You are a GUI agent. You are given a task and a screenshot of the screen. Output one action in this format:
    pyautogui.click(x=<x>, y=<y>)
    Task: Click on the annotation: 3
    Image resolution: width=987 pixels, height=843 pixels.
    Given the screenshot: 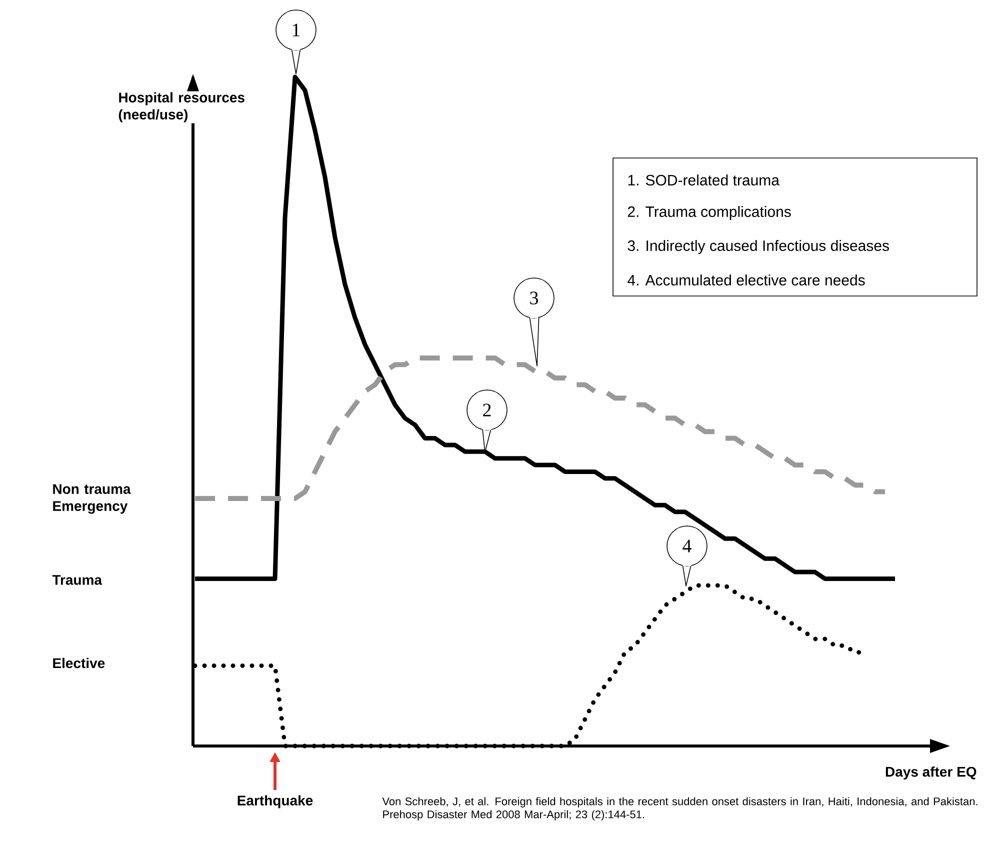 What is the action you would take?
    pyautogui.click(x=534, y=298)
    